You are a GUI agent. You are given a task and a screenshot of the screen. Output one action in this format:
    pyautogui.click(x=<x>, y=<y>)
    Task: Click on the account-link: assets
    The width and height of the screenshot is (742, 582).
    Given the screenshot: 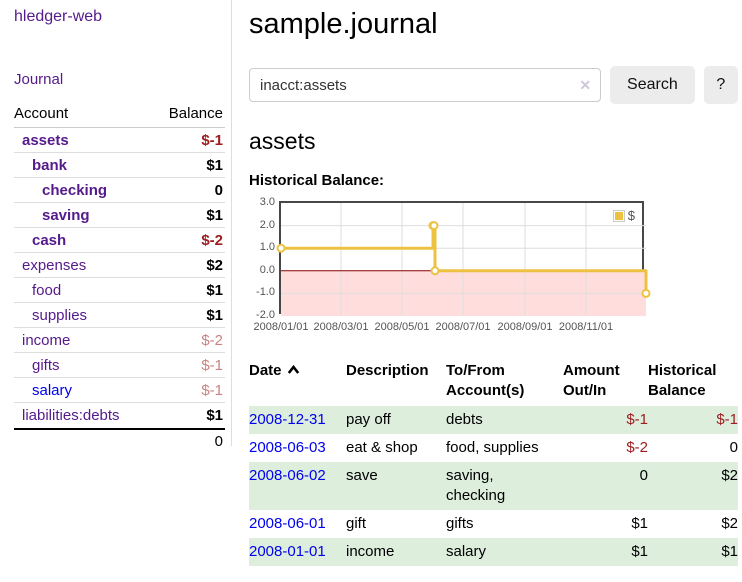 What is the action you would take?
    pyautogui.click(x=45, y=140)
    